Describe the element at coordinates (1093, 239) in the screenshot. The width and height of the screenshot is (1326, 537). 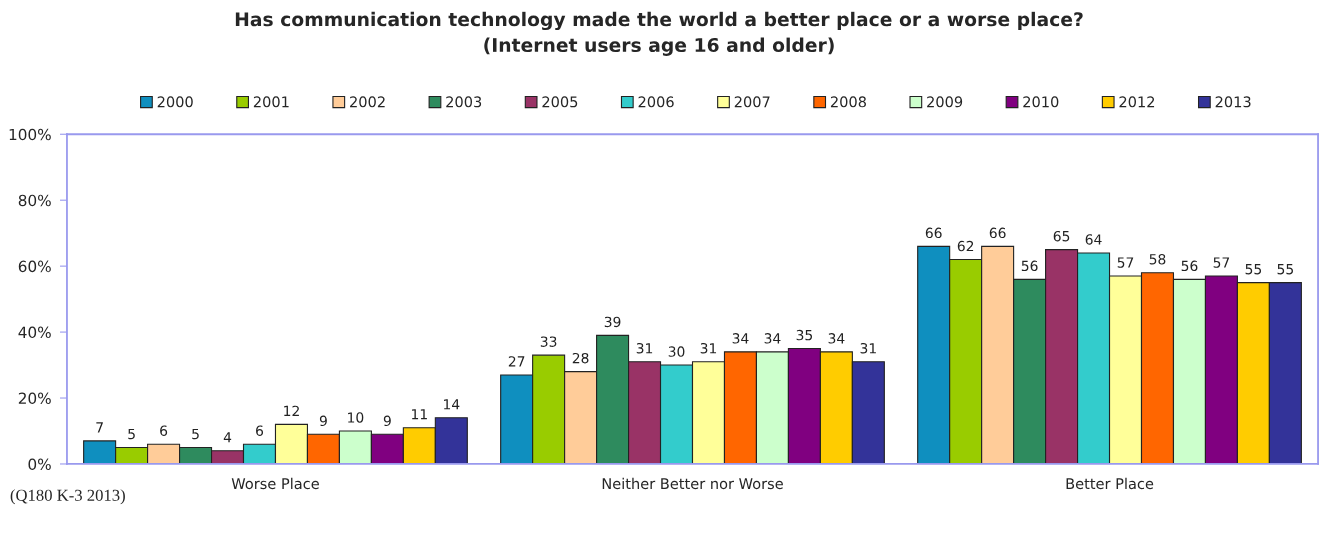
I see `data-label: 64` at that location.